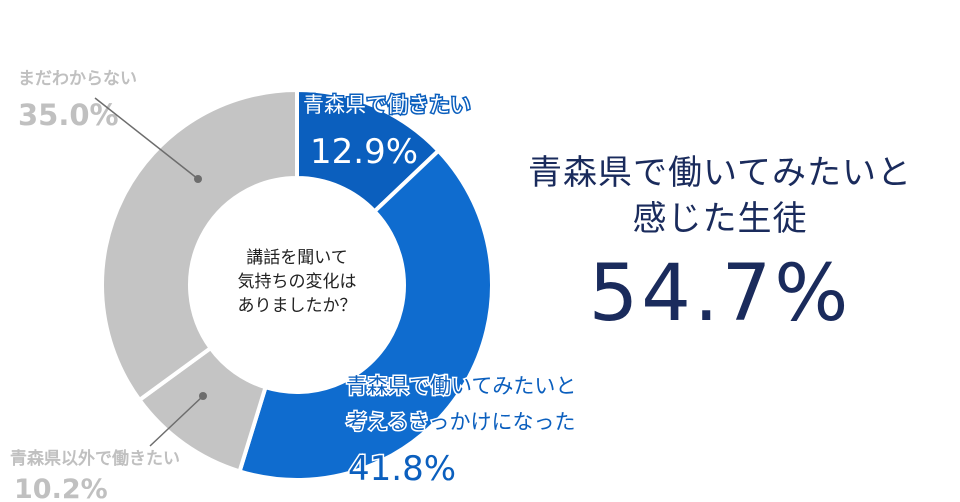  I want to click on slice-2-name: 青森県以外で働きたい, so click(95, 458).